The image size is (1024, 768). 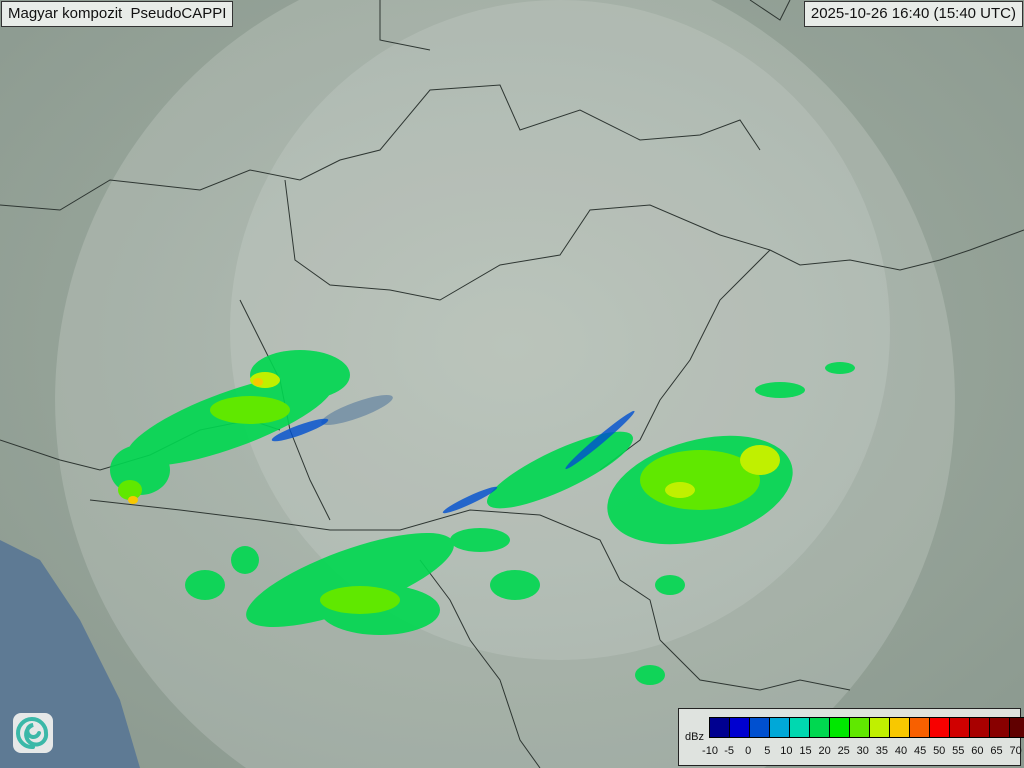 I want to click on logo-graphic, so click(x=32, y=733).